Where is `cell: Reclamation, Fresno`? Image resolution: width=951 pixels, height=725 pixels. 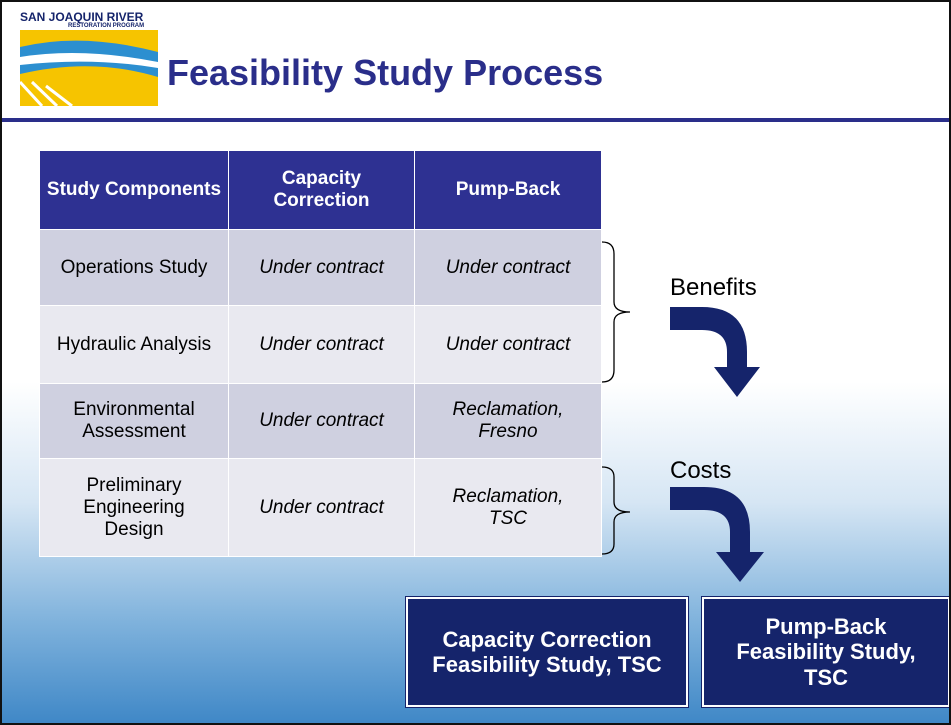 cell: Reclamation, Fresno is located at coordinates (508, 421).